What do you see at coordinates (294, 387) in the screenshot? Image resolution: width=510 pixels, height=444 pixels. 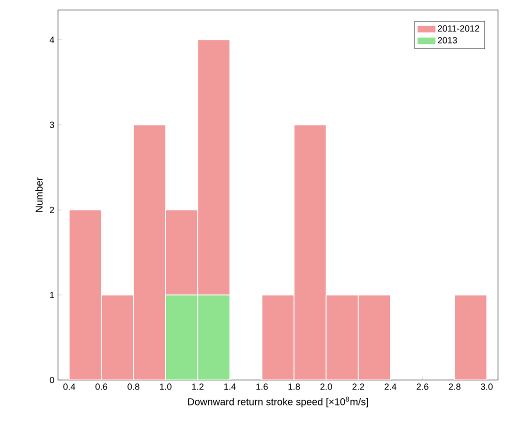 I see `x-tick-label: 1.8` at bounding box center [294, 387].